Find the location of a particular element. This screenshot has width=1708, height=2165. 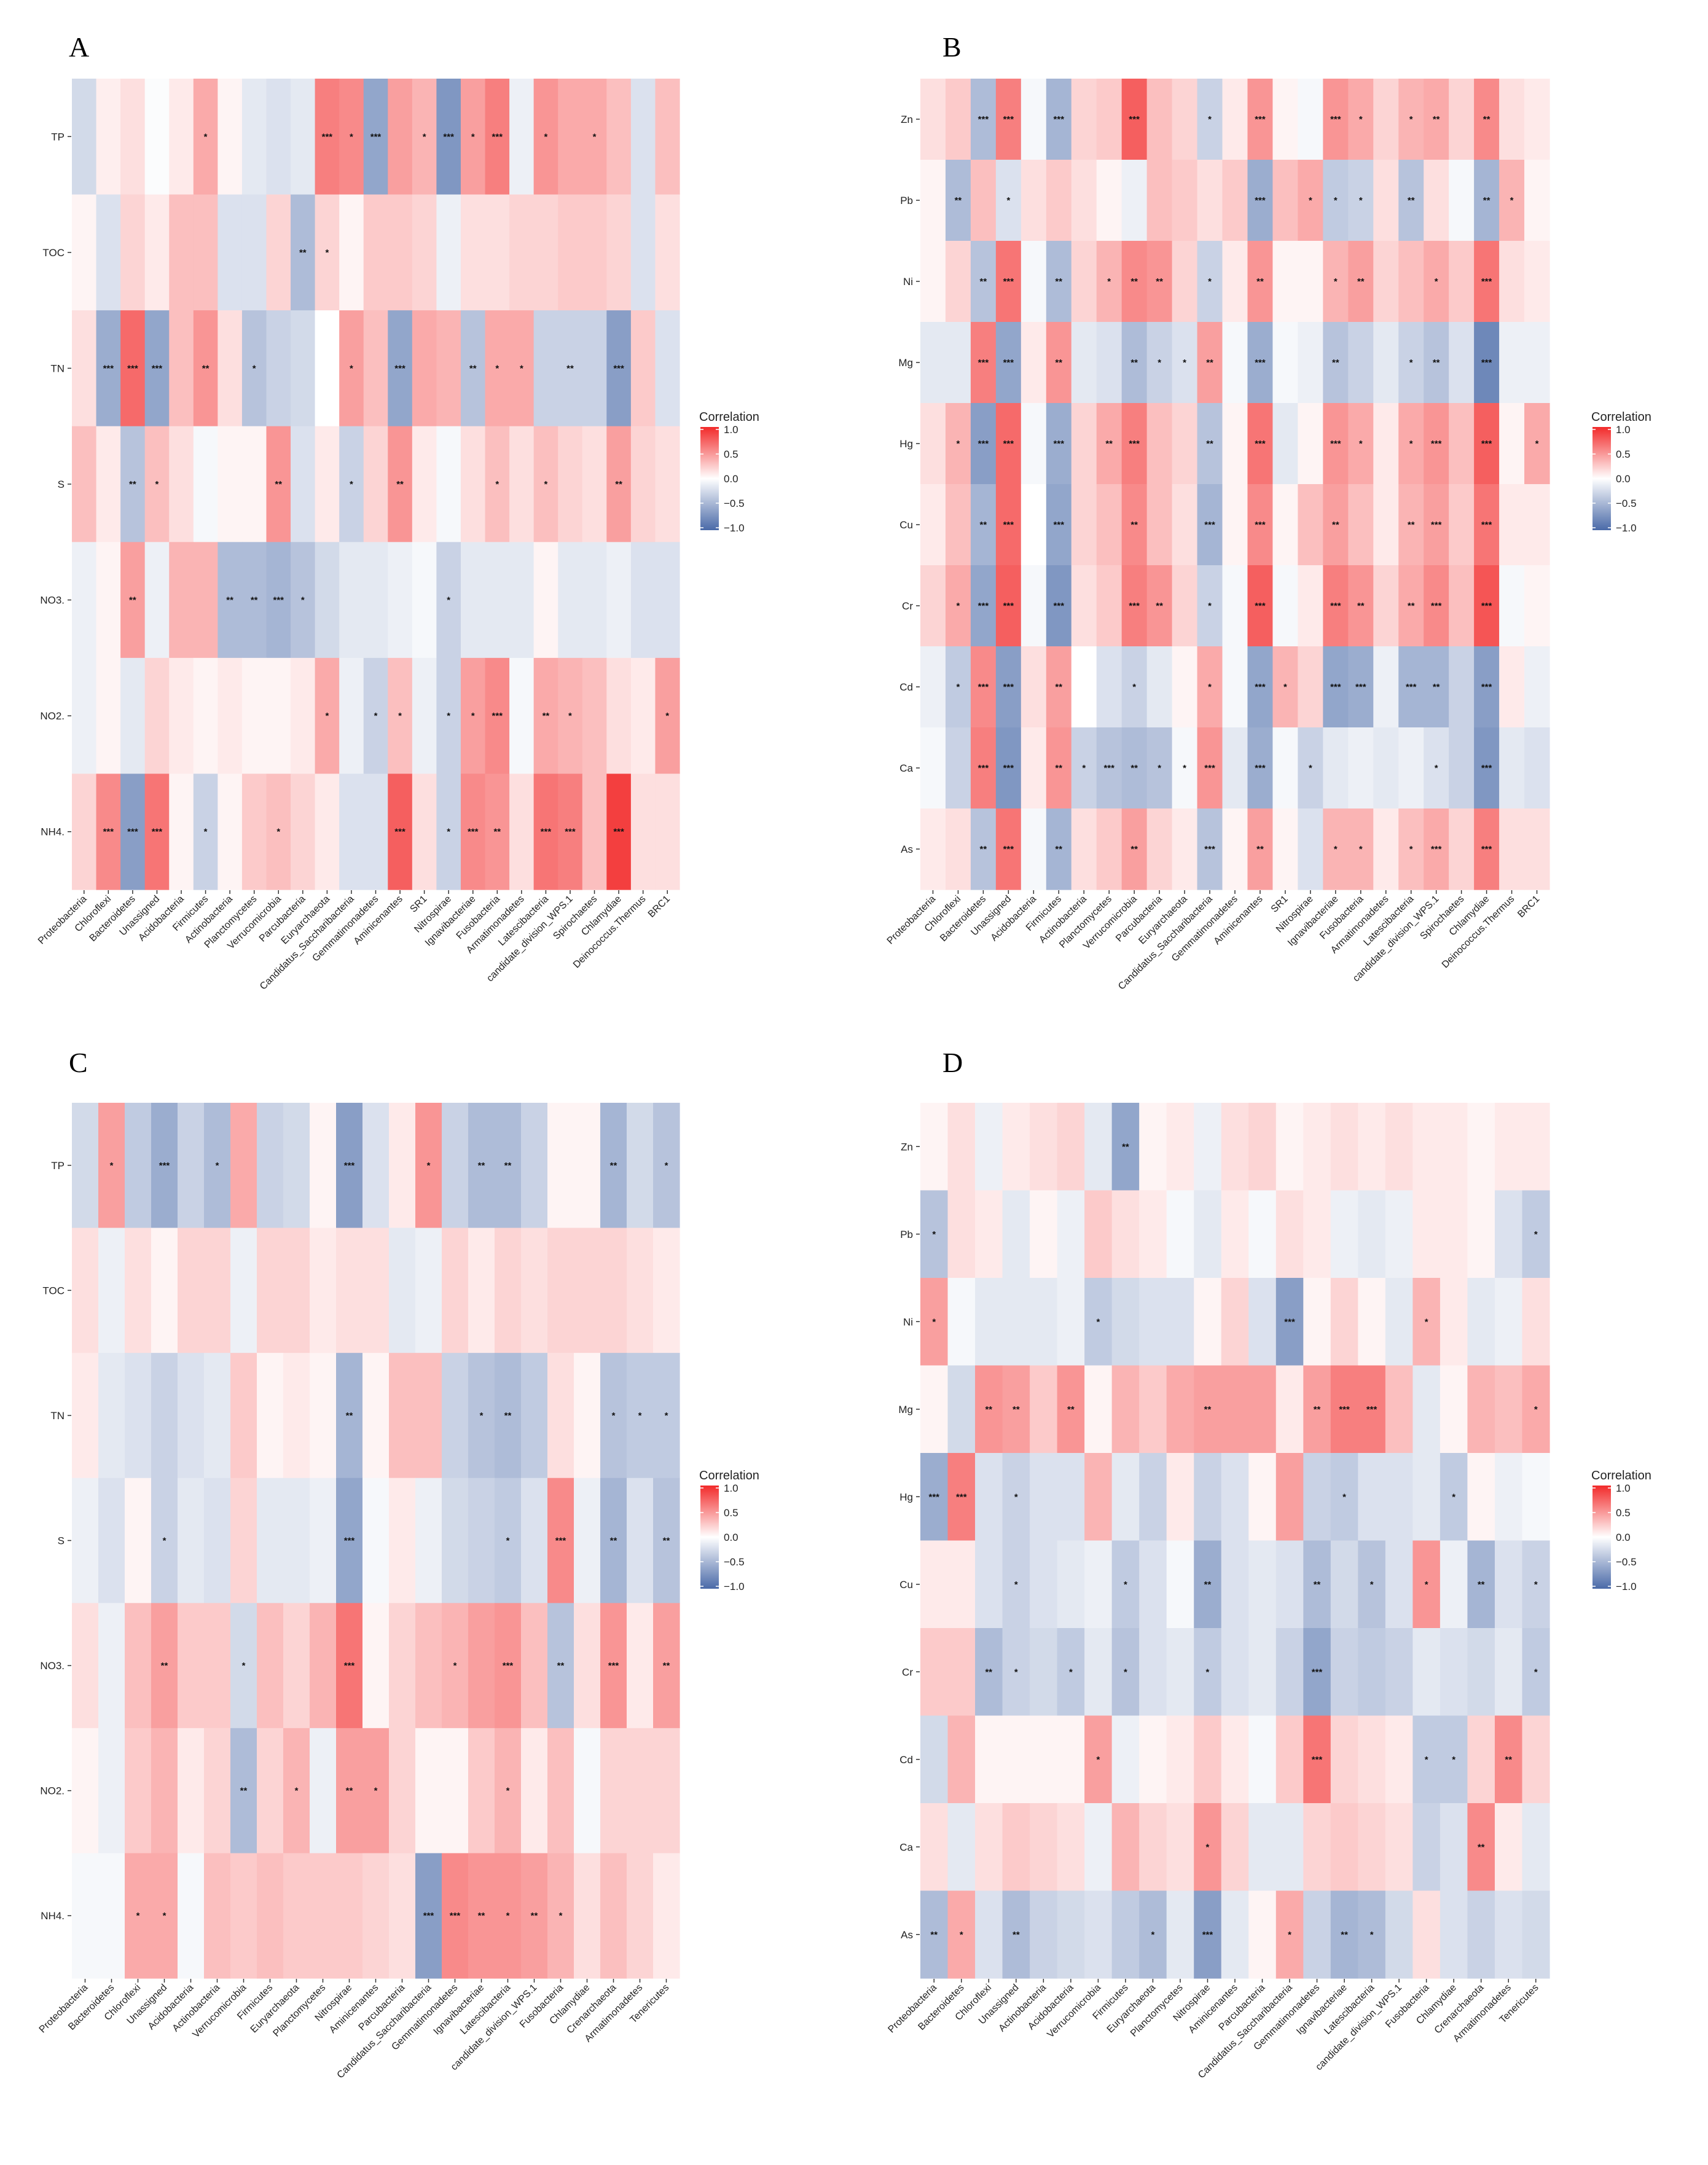

legend-tick-label: 0.5 is located at coordinates (731, 454).